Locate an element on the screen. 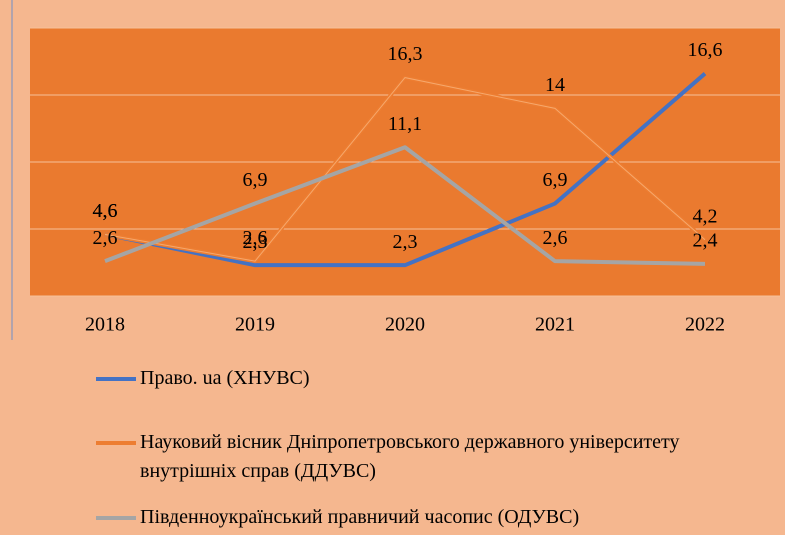  x-tick-label: 2021 is located at coordinates (555, 325).